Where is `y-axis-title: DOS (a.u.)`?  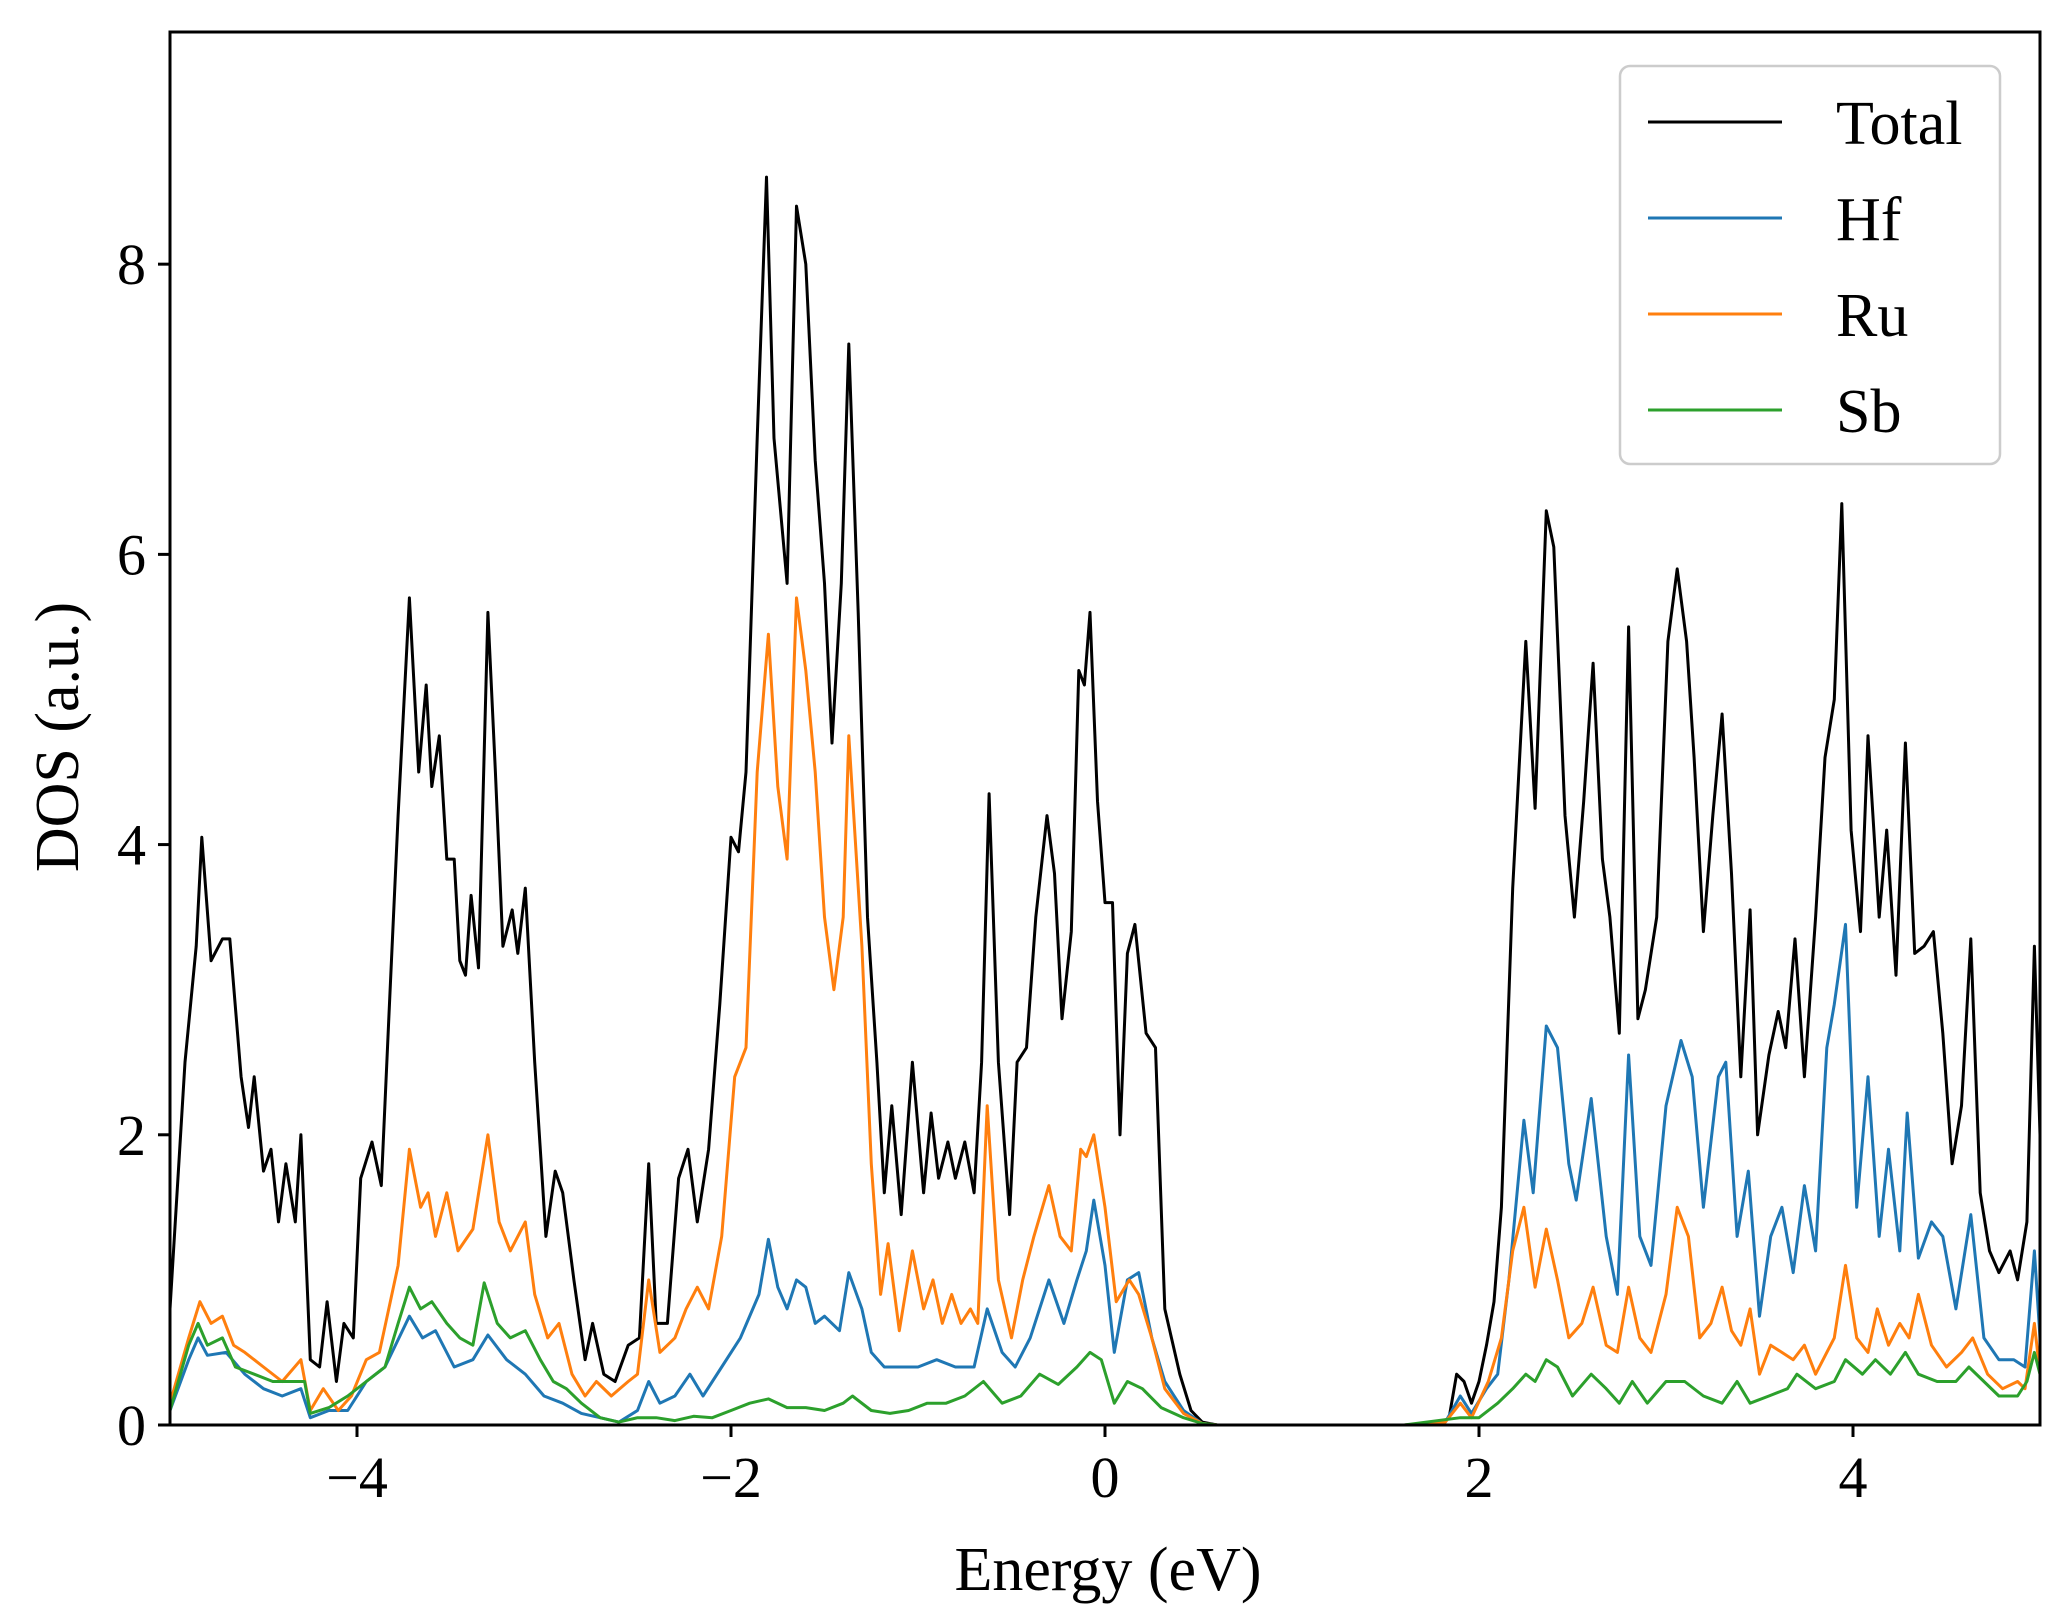 y-axis-title: DOS (a.u.) is located at coordinates (58, 737).